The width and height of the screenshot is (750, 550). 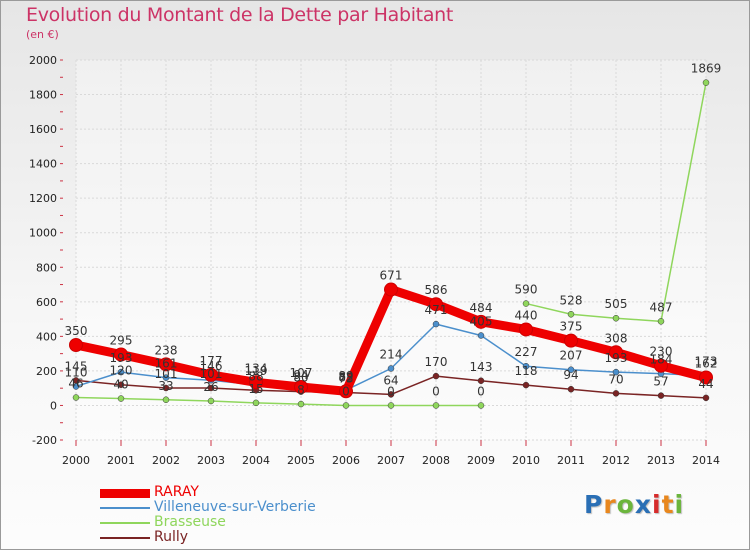 I want to click on data-label: 227, so click(x=526, y=352).